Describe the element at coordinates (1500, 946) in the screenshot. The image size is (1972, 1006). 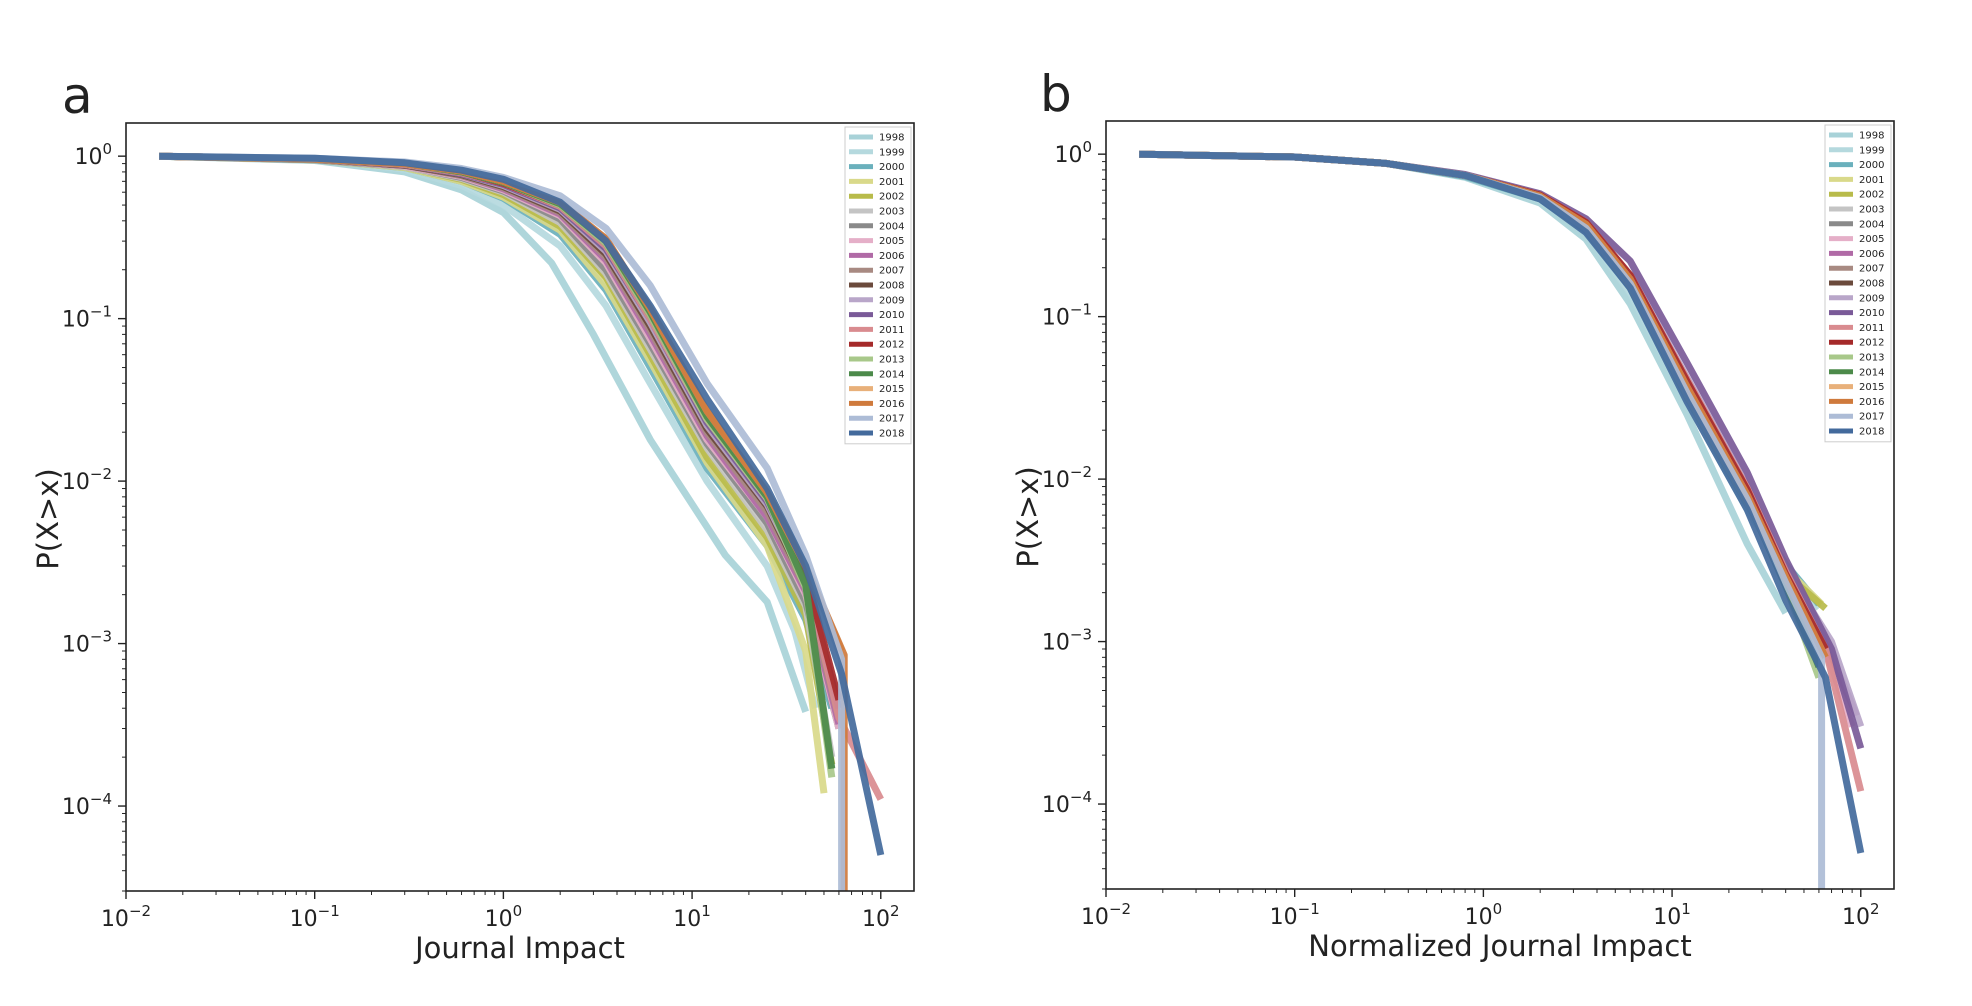
I see `x-axis-title: Normalized Journal Impact` at that location.